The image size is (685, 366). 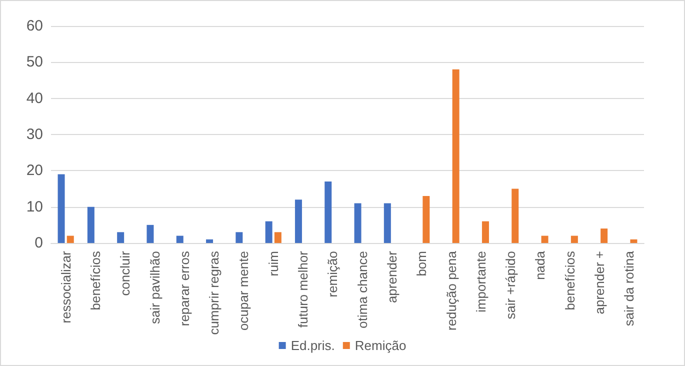 I want to click on x-tick-label: sair pavilhão, so click(x=154, y=287).